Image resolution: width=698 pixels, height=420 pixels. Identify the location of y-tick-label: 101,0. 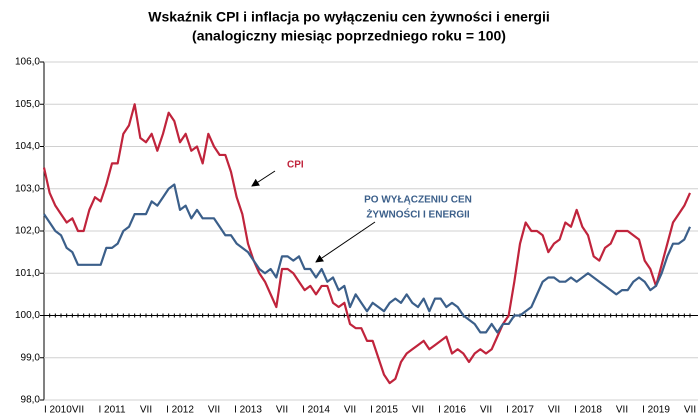
(27, 273).